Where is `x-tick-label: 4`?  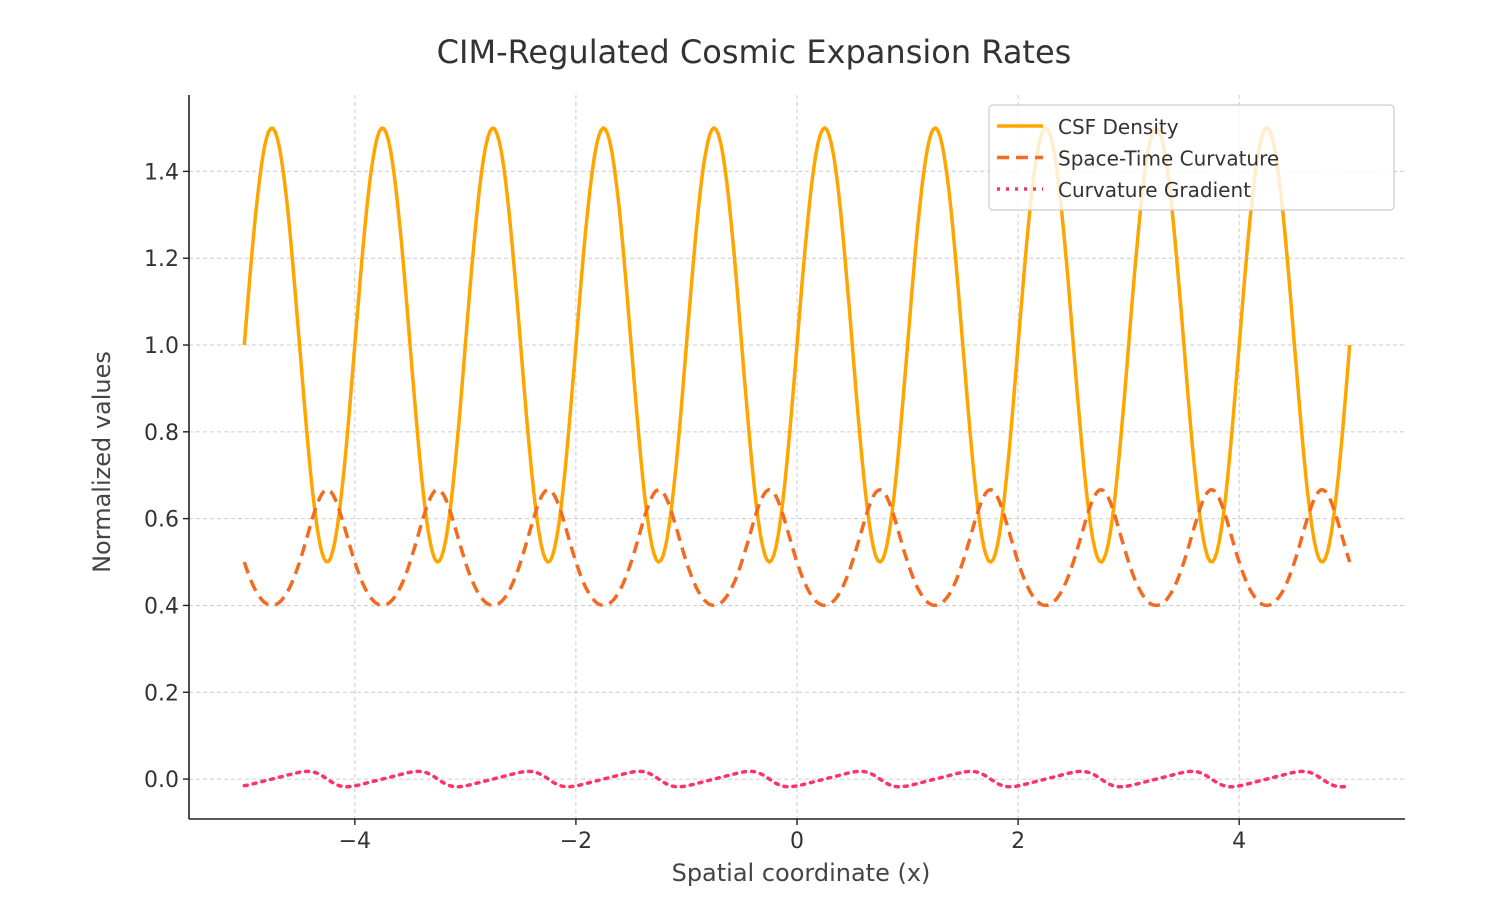
x-tick-label: 4 is located at coordinates (1239, 841).